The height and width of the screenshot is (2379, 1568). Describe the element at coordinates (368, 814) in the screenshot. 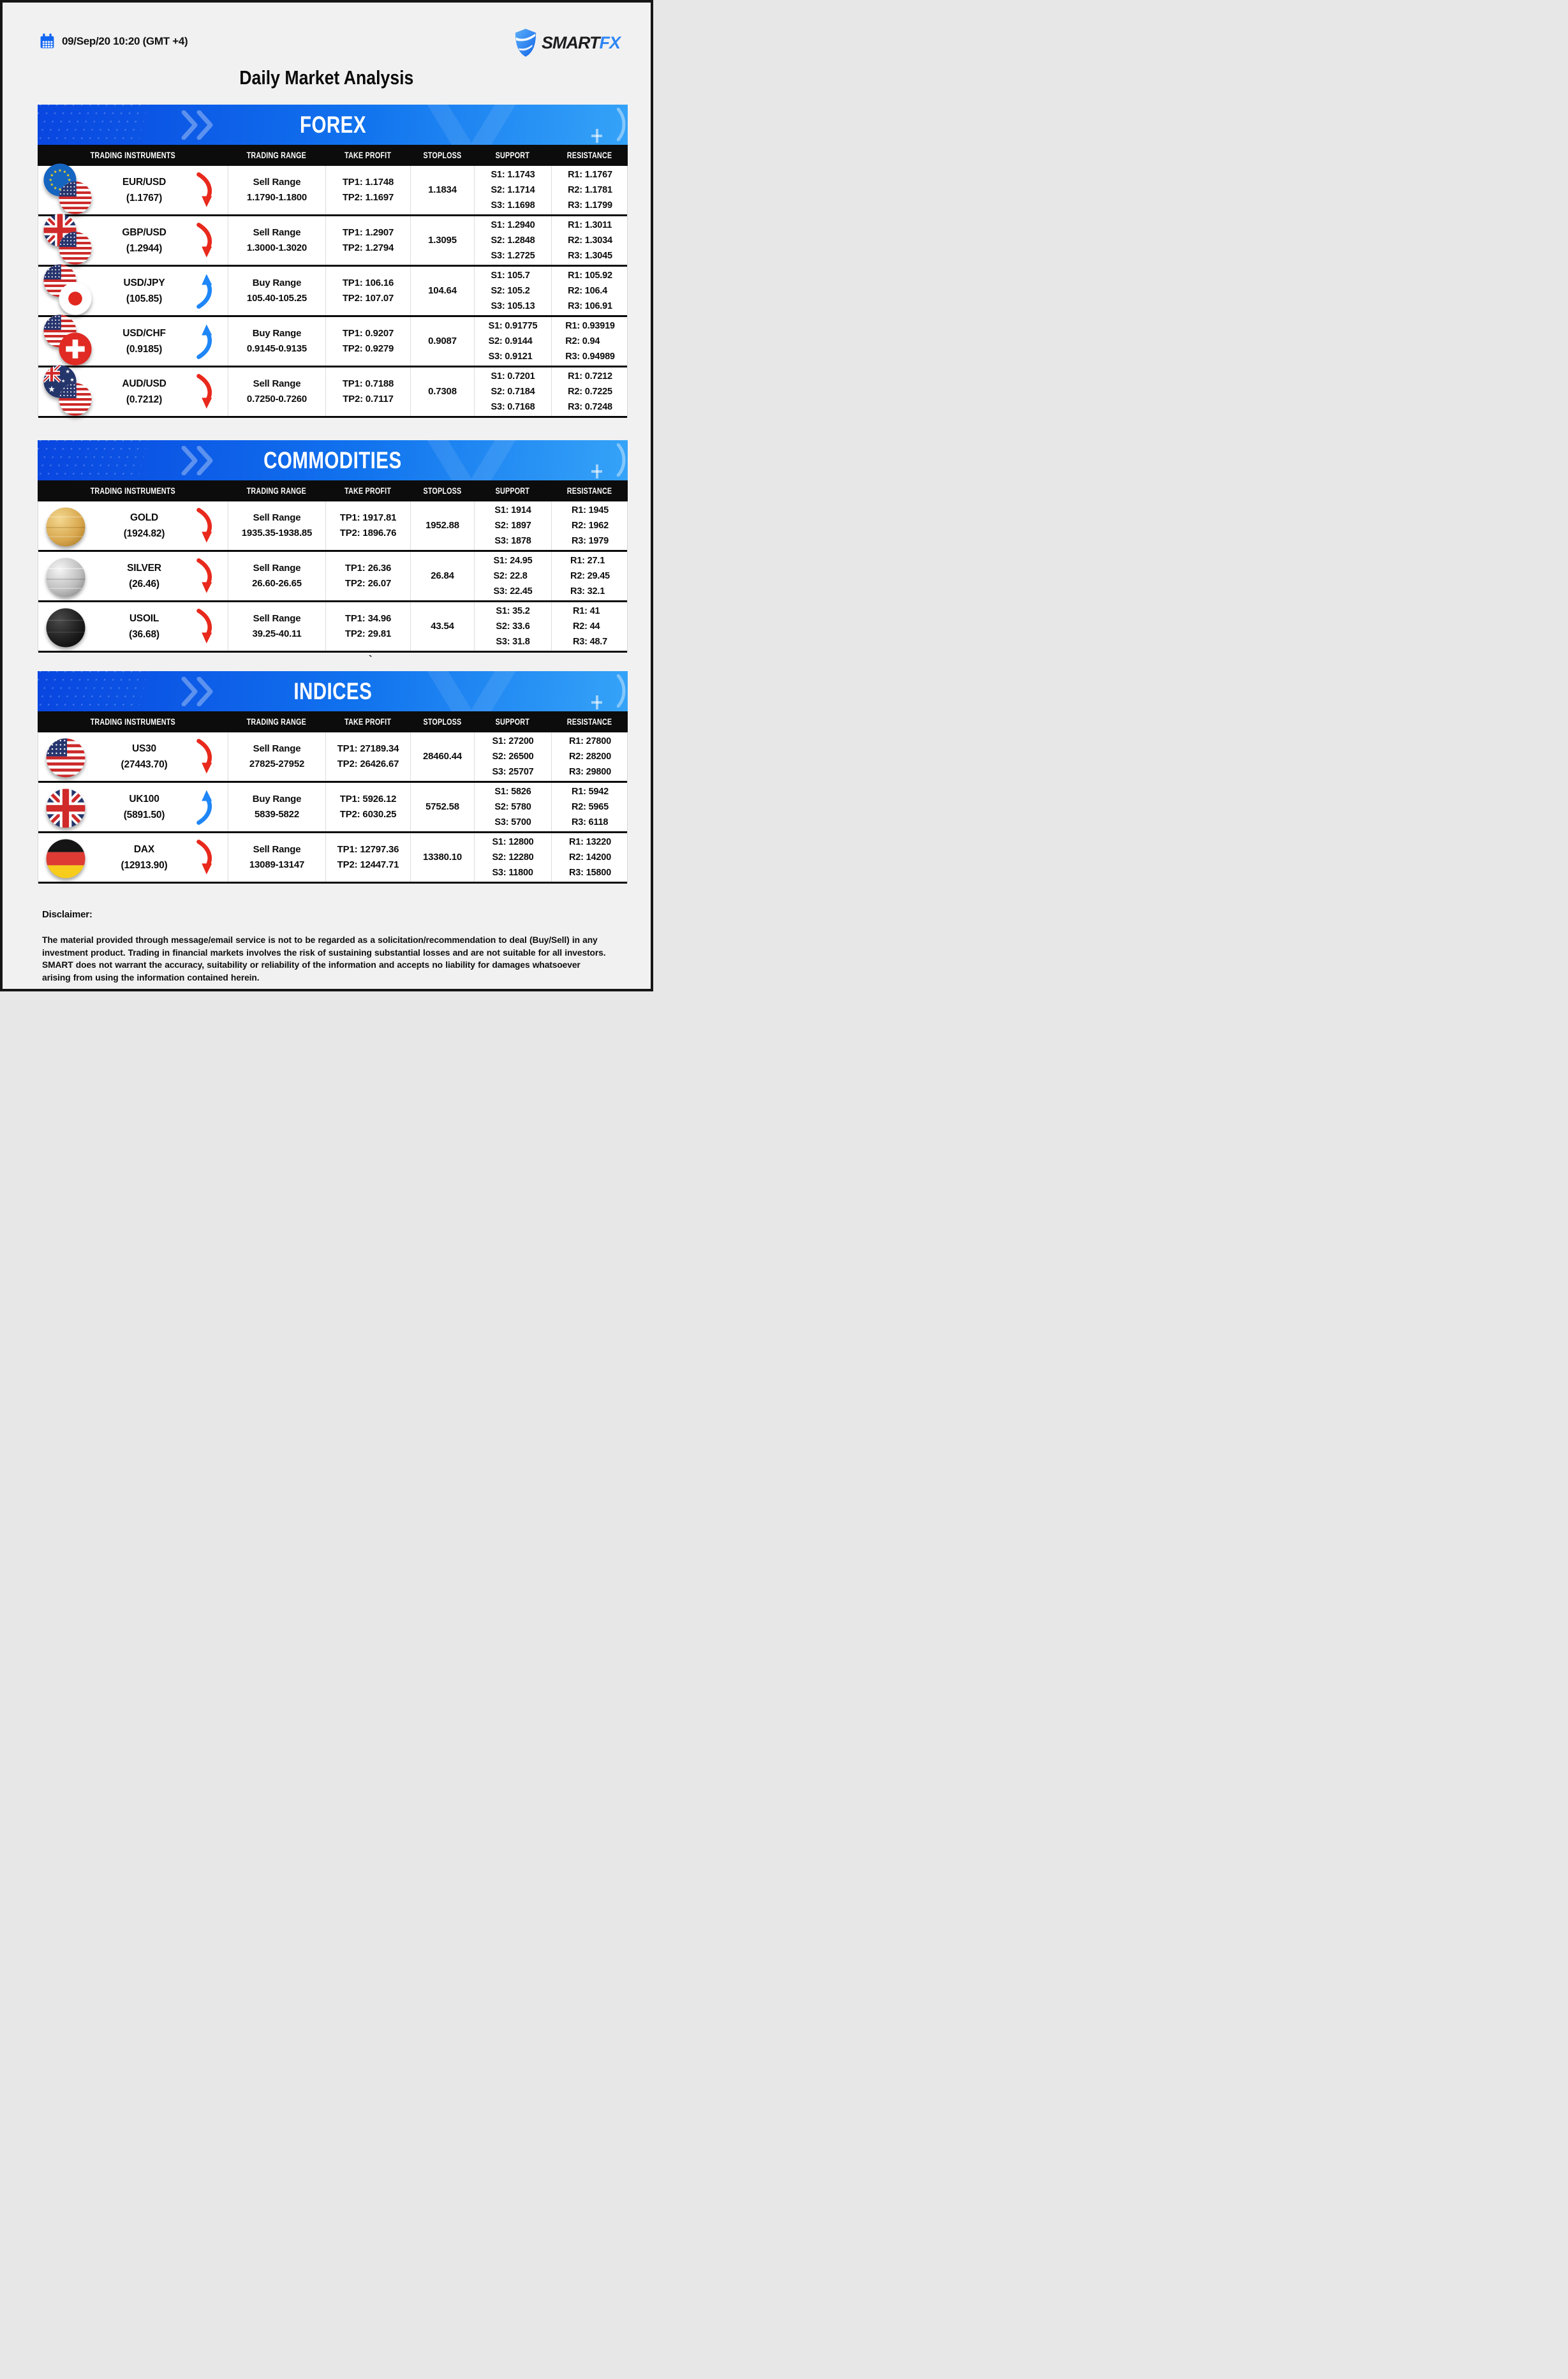

I see `tp-2: TP2: 6030.25` at that location.